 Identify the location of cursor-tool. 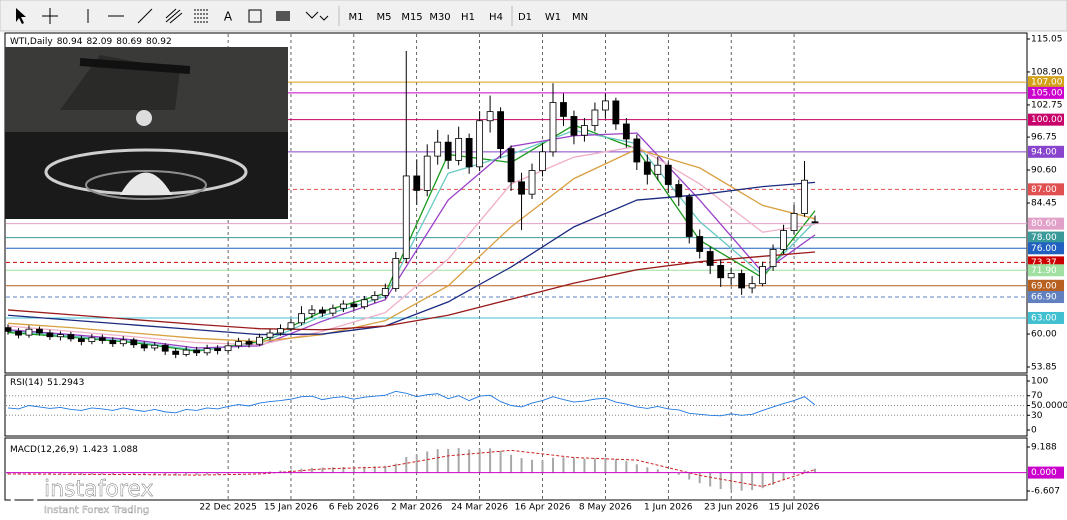
(21, 16).